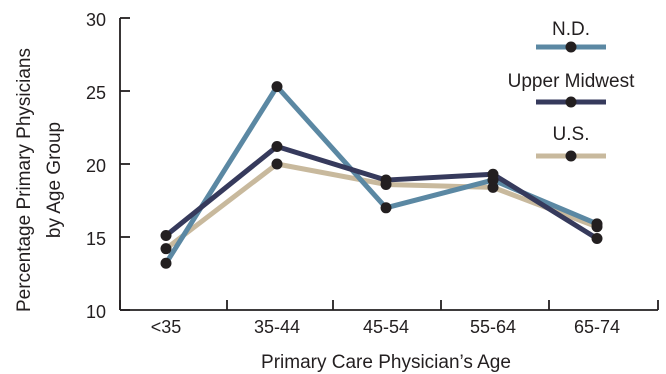 Image resolution: width=666 pixels, height=374 pixels. I want to click on y-axis-title-line-1: Percentage Primary Physicians, so click(24, 180).